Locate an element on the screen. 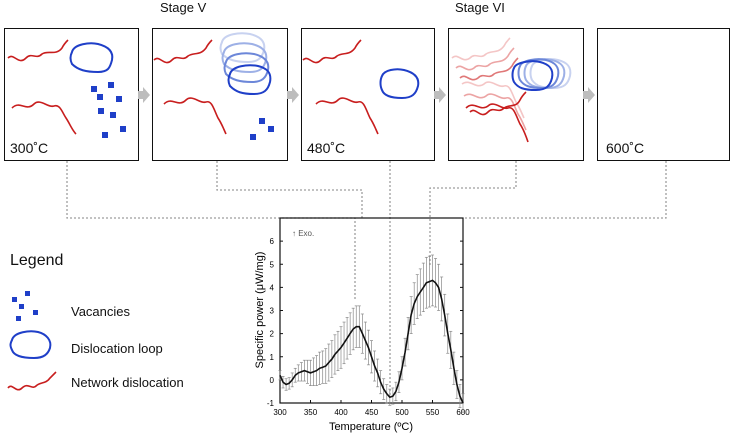  x-tick-label: 350 is located at coordinates (311, 412).